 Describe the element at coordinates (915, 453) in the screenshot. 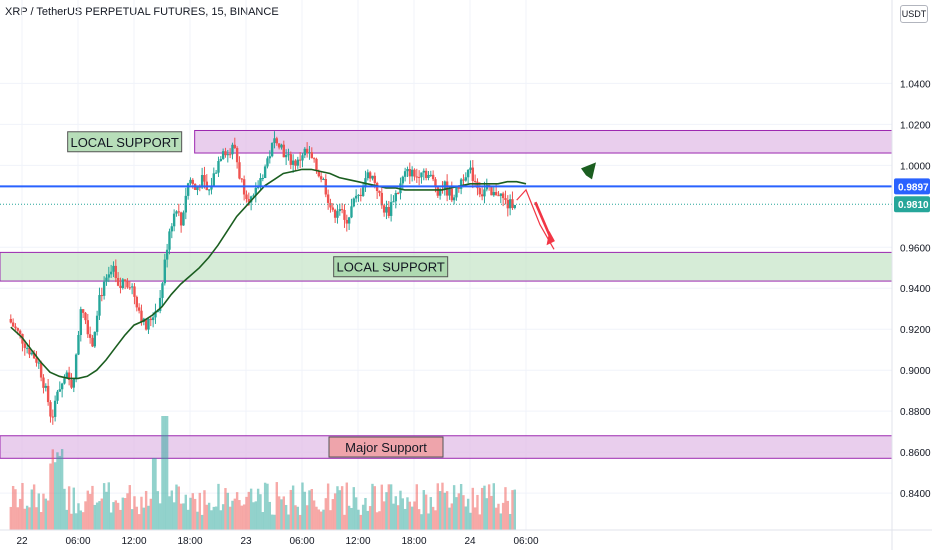

I see `price-tick-label: 0.8600` at that location.